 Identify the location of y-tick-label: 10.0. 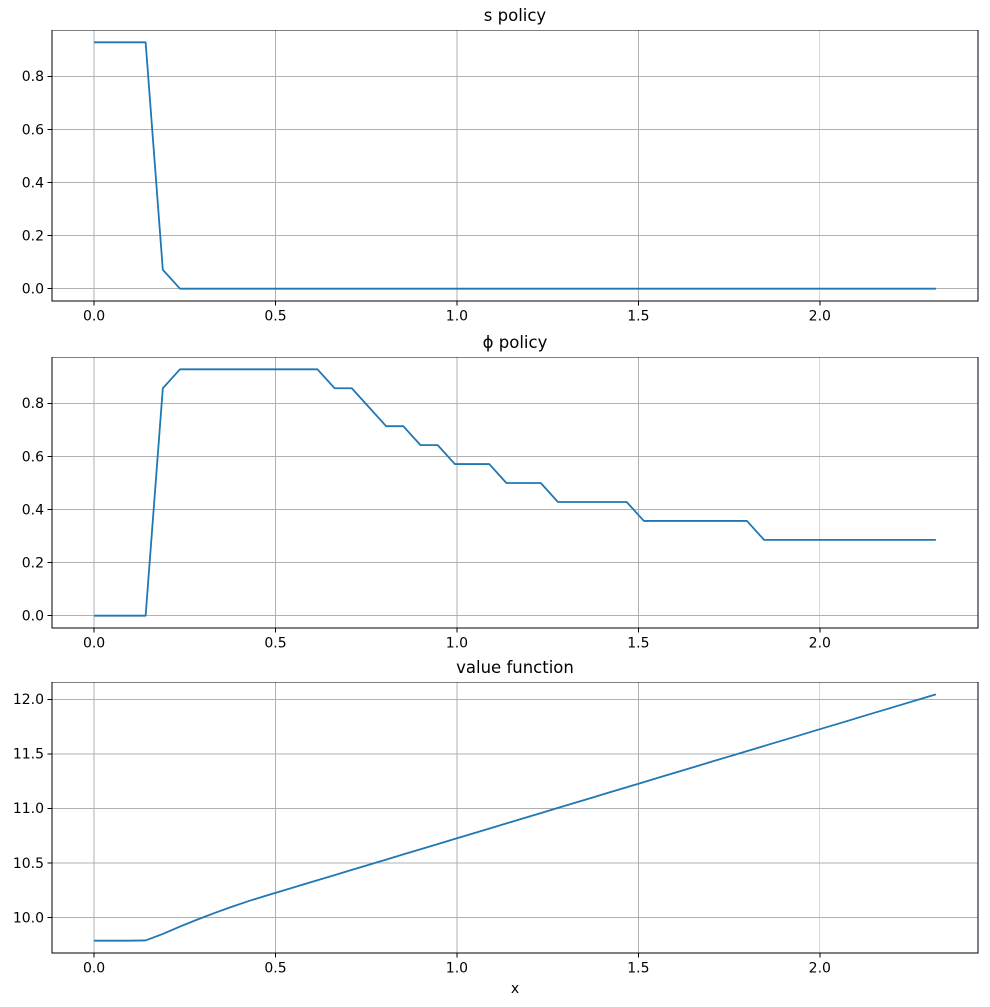
(28, 918).